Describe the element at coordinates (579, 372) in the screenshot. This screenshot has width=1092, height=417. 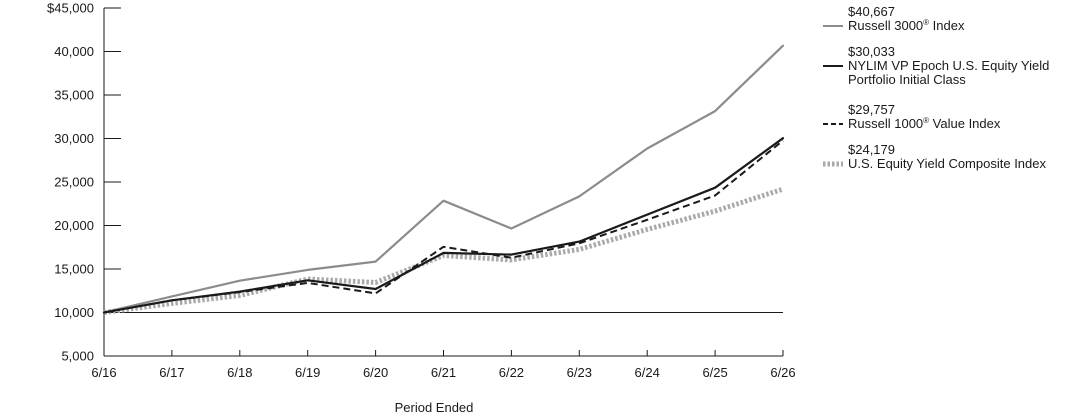
I see `x-tick-label: 6/23` at that location.